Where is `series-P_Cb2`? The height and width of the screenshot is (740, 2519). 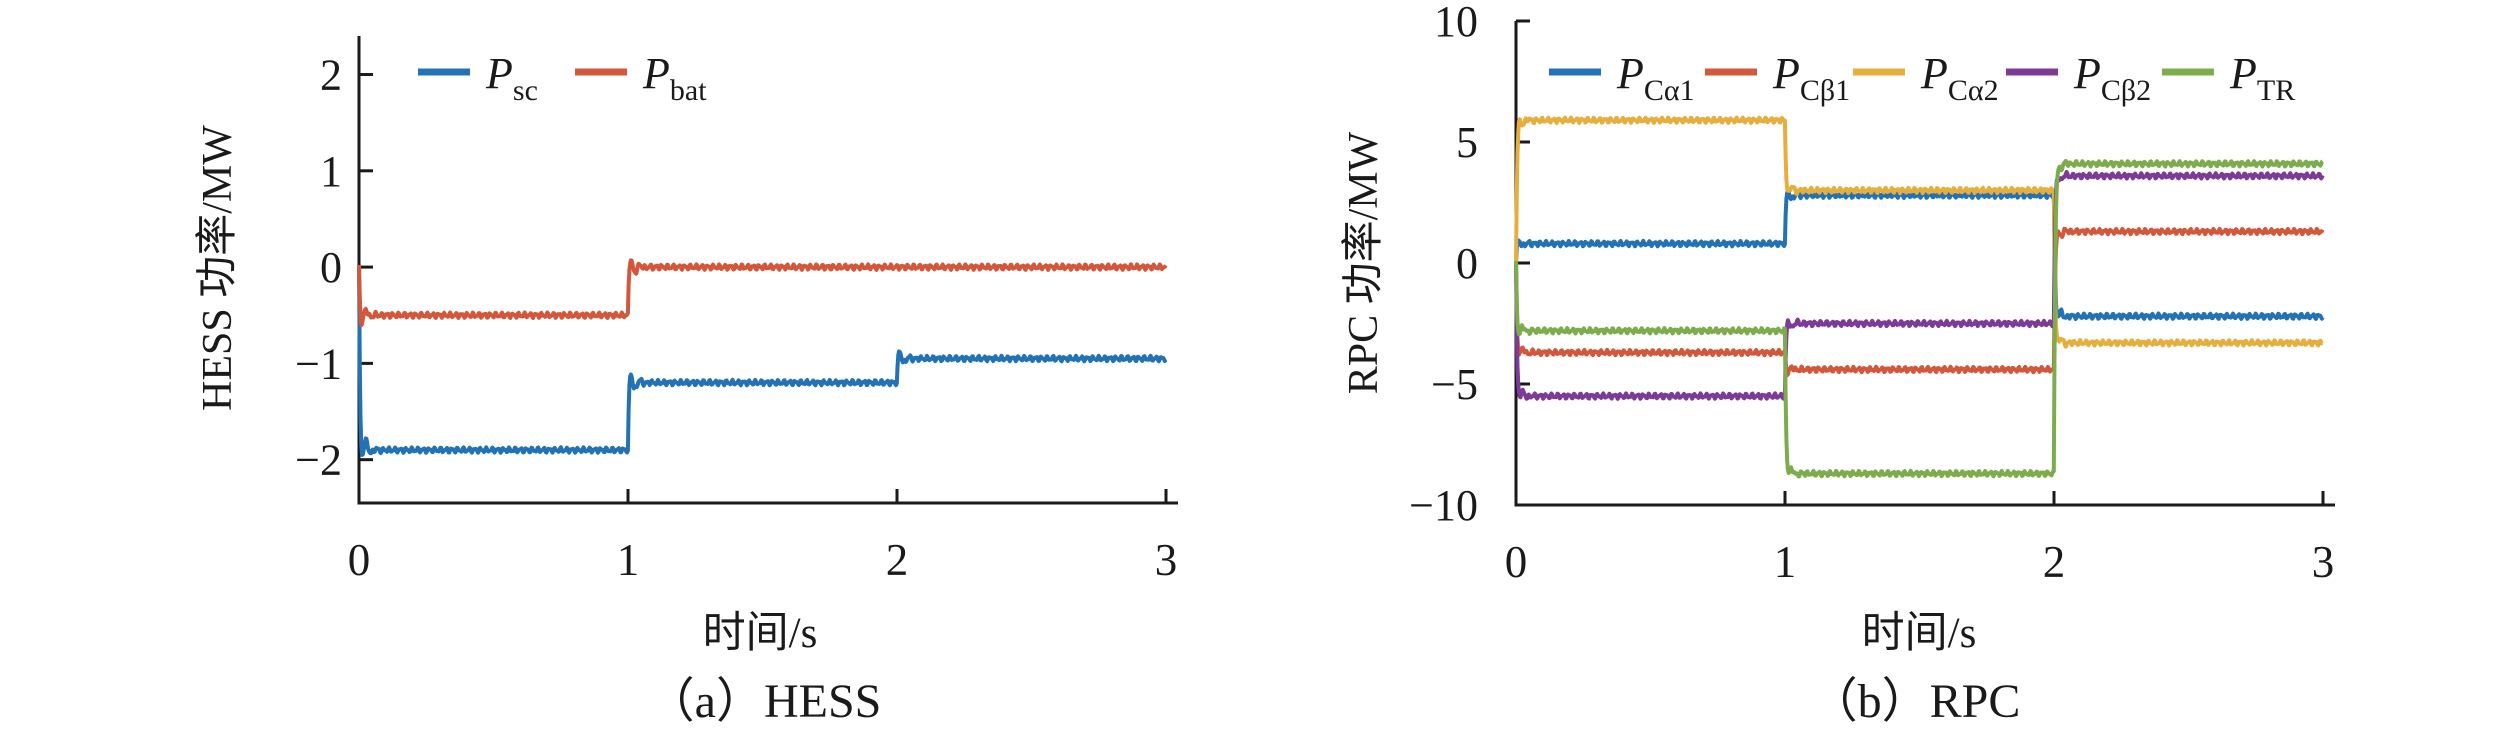 series-P_Cb2 is located at coordinates (1919, 285).